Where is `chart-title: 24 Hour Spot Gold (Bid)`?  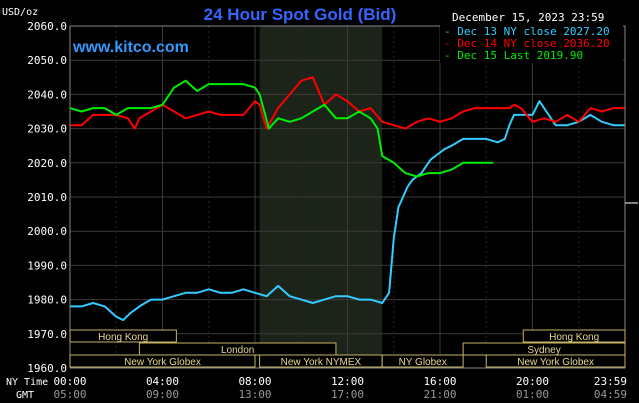
chart-title: 24 Hour Spot Gold (Bid) is located at coordinates (300, 14).